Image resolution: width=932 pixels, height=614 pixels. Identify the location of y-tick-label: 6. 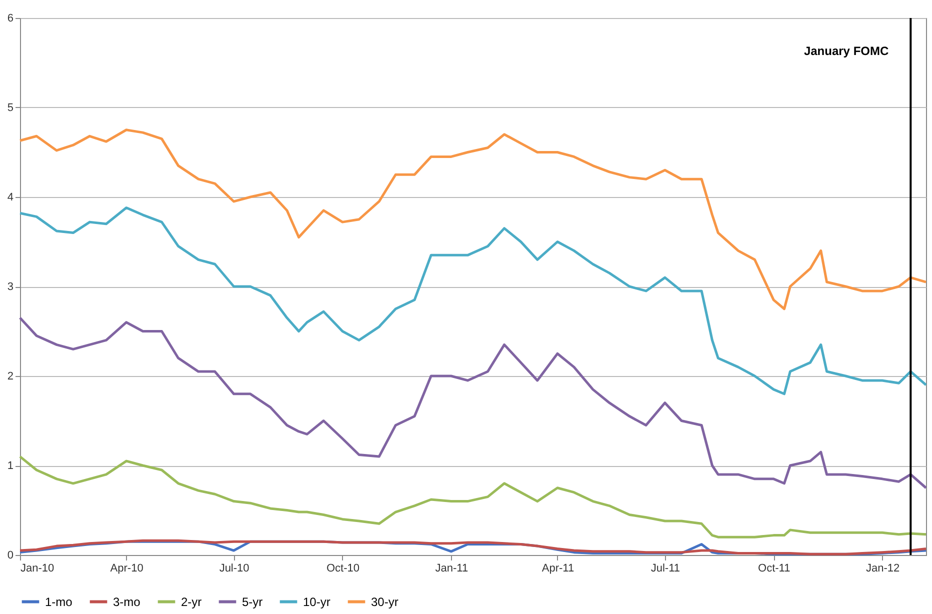
(10, 18).